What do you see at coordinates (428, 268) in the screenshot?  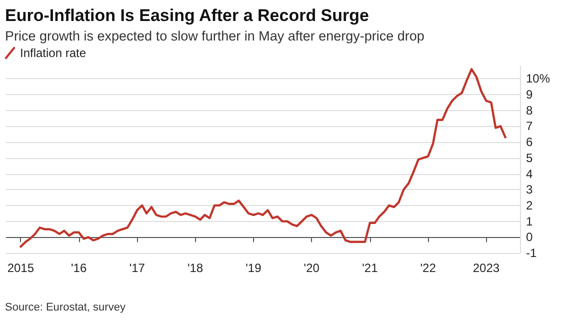 I see `x-tick-label: '22` at bounding box center [428, 268].